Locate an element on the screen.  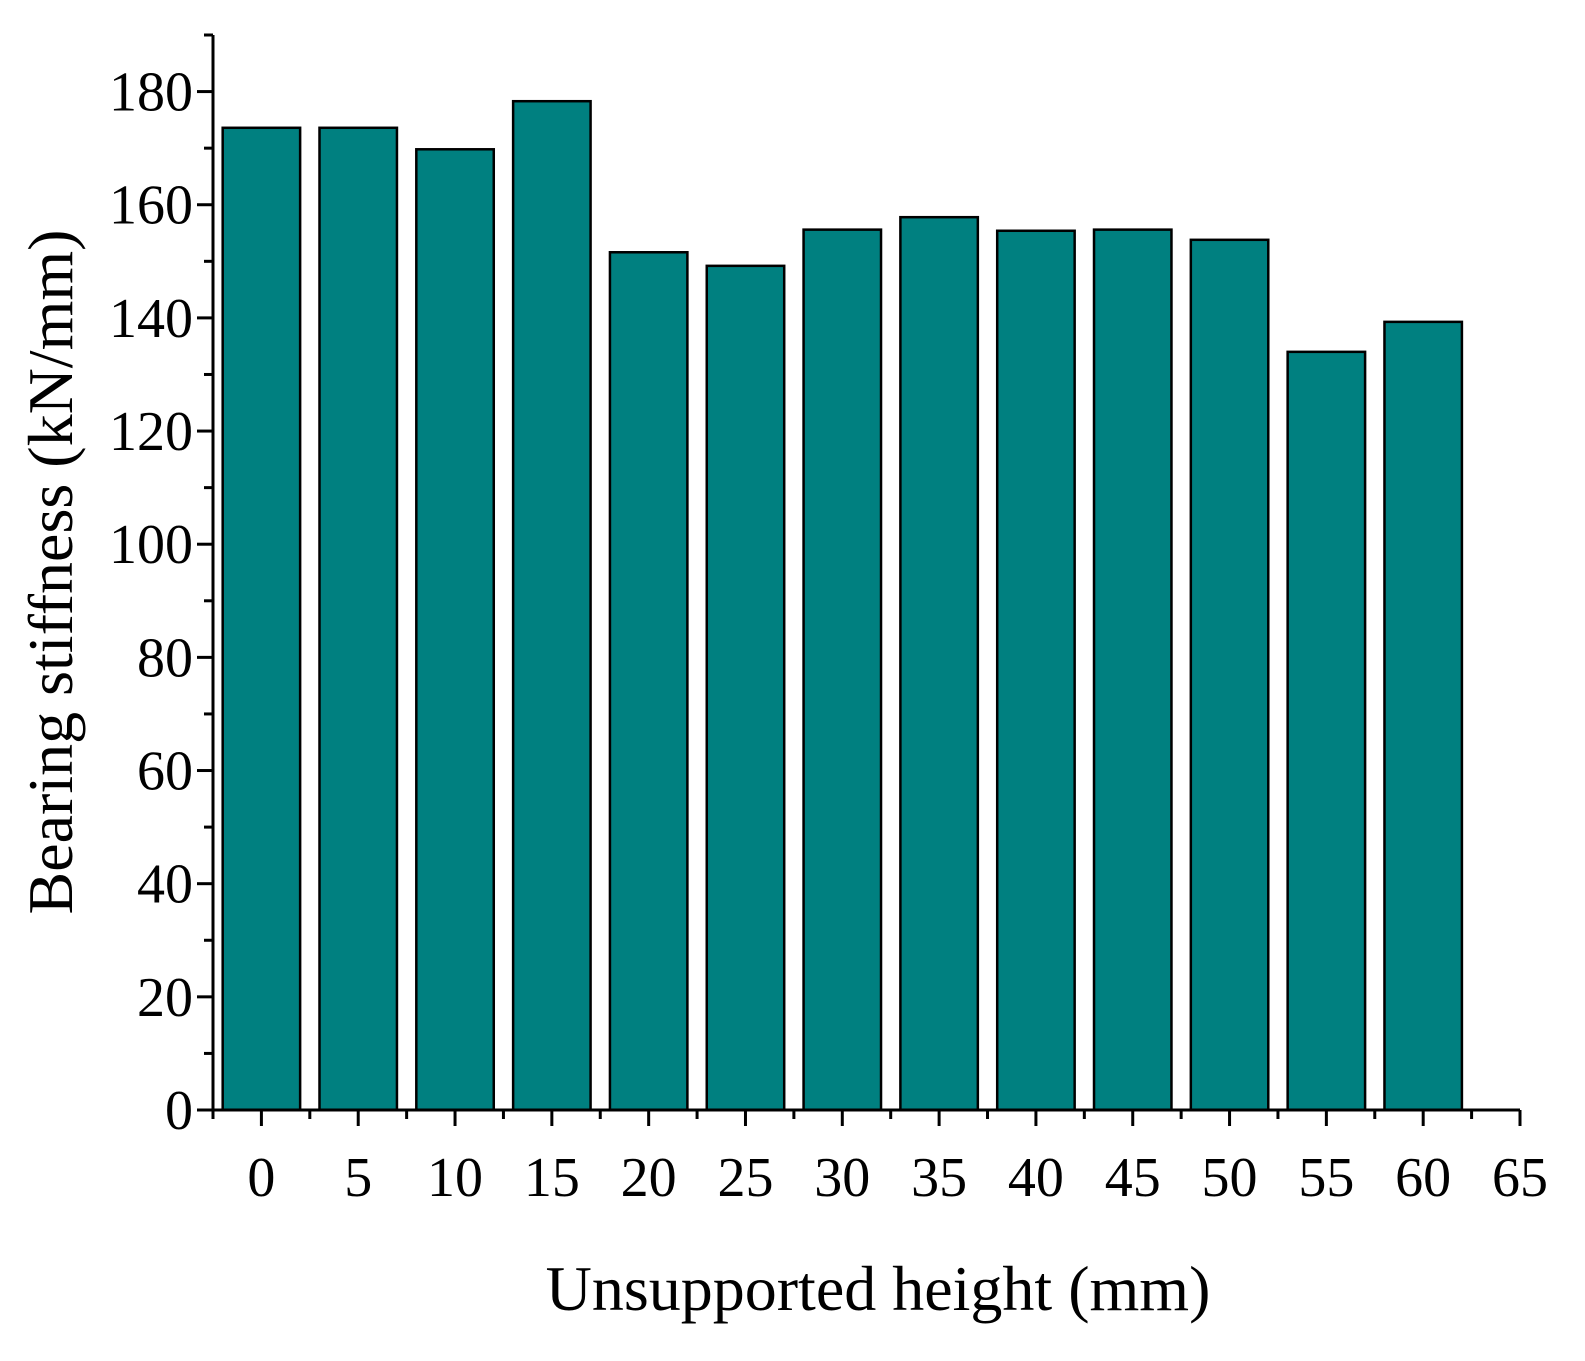
y-tick-label-60: 60 is located at coordinates (165, 772).